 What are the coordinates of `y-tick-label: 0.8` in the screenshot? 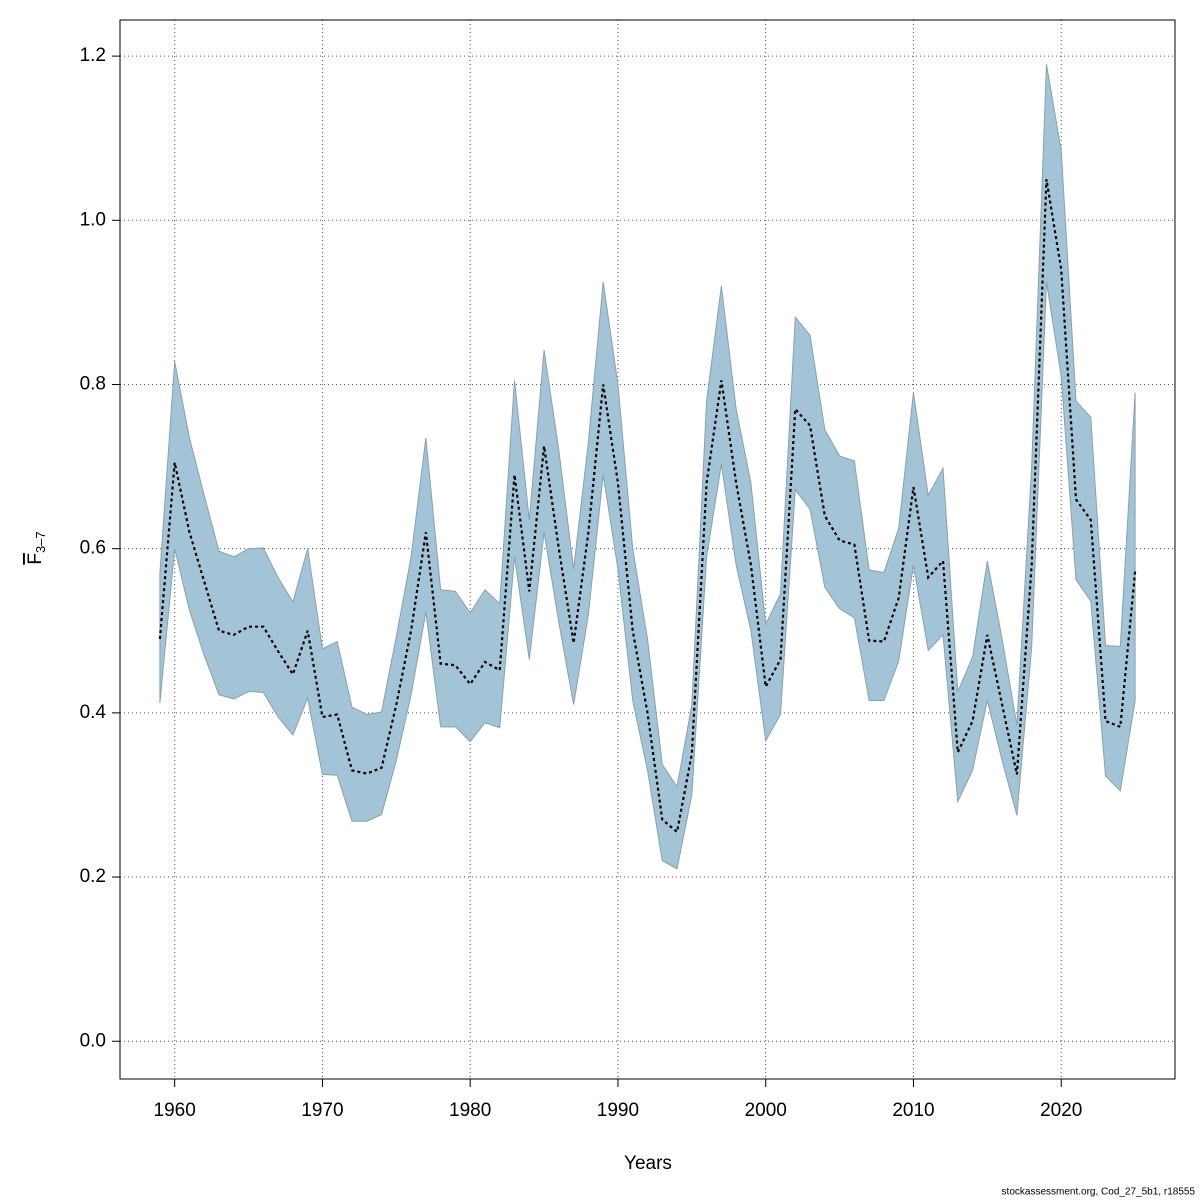 It's located at (93, 384).